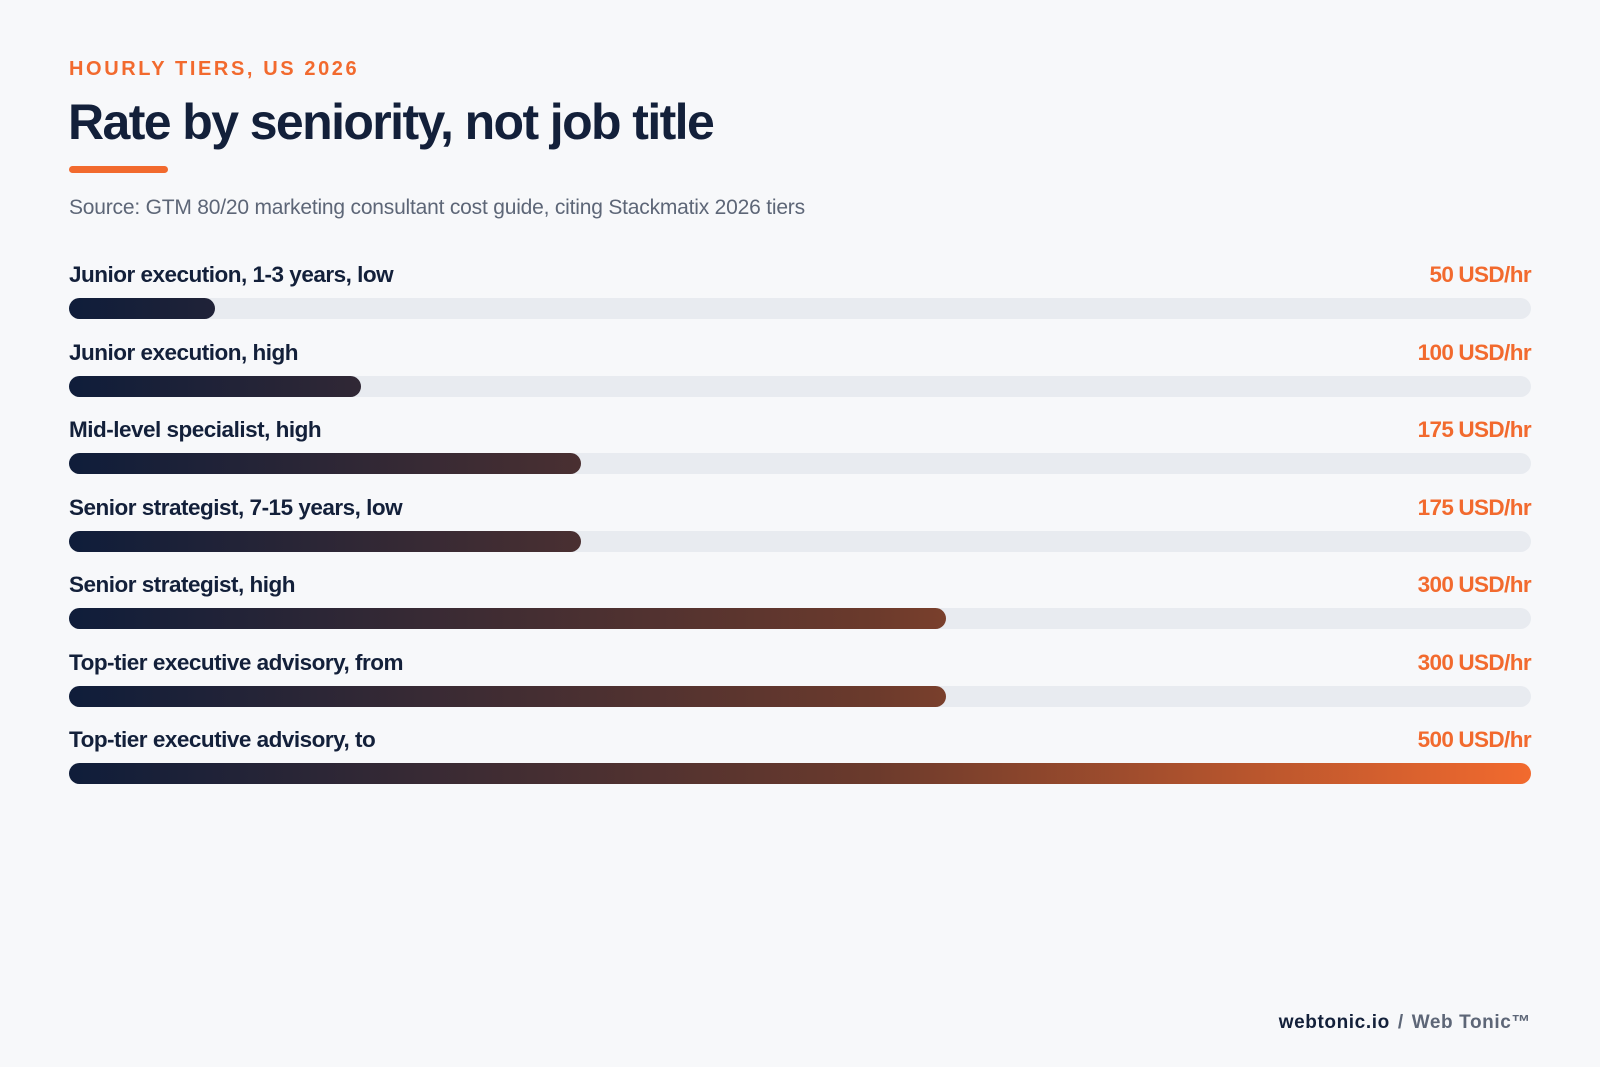 Image resolution: width=1600 pixels, height=1067 pixels. What do you see at coordinates (1405, 1023) in the screenshot?
I see `footer-credit: webtonic.io / Web Tonic™` at bounding box center [1405, 1023].